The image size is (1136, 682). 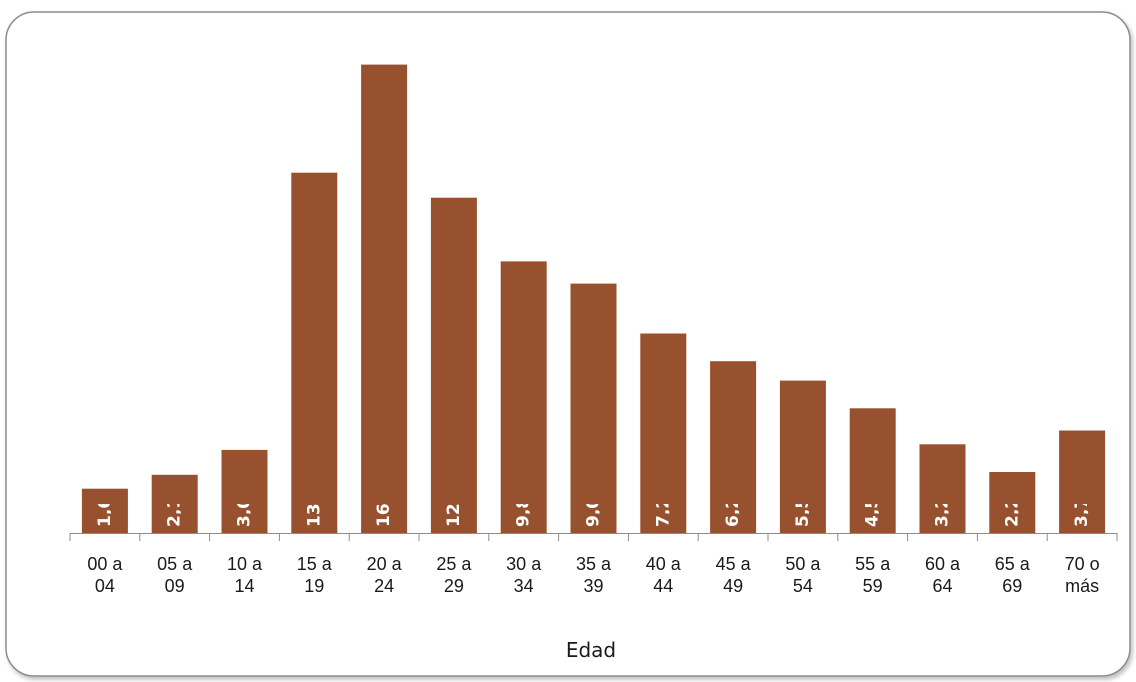 I want to click on x-axis-title: Edad, so click(x=591, y=650).